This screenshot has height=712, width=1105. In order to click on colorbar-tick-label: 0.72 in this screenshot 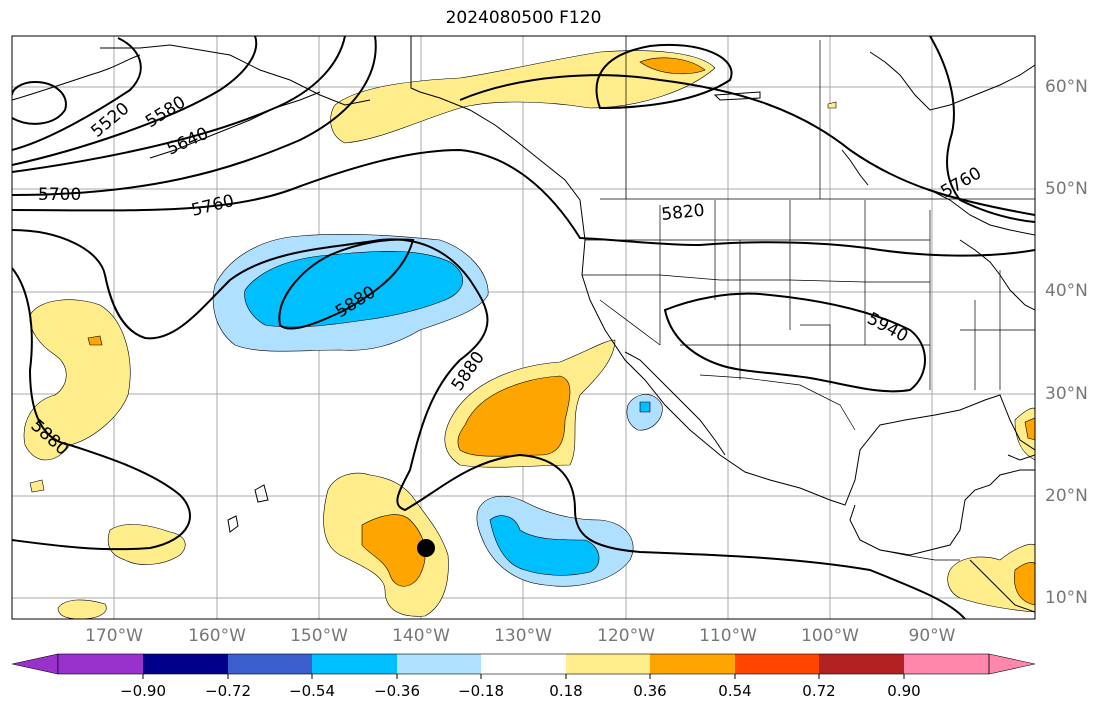, I will do `click(819, 691)`.